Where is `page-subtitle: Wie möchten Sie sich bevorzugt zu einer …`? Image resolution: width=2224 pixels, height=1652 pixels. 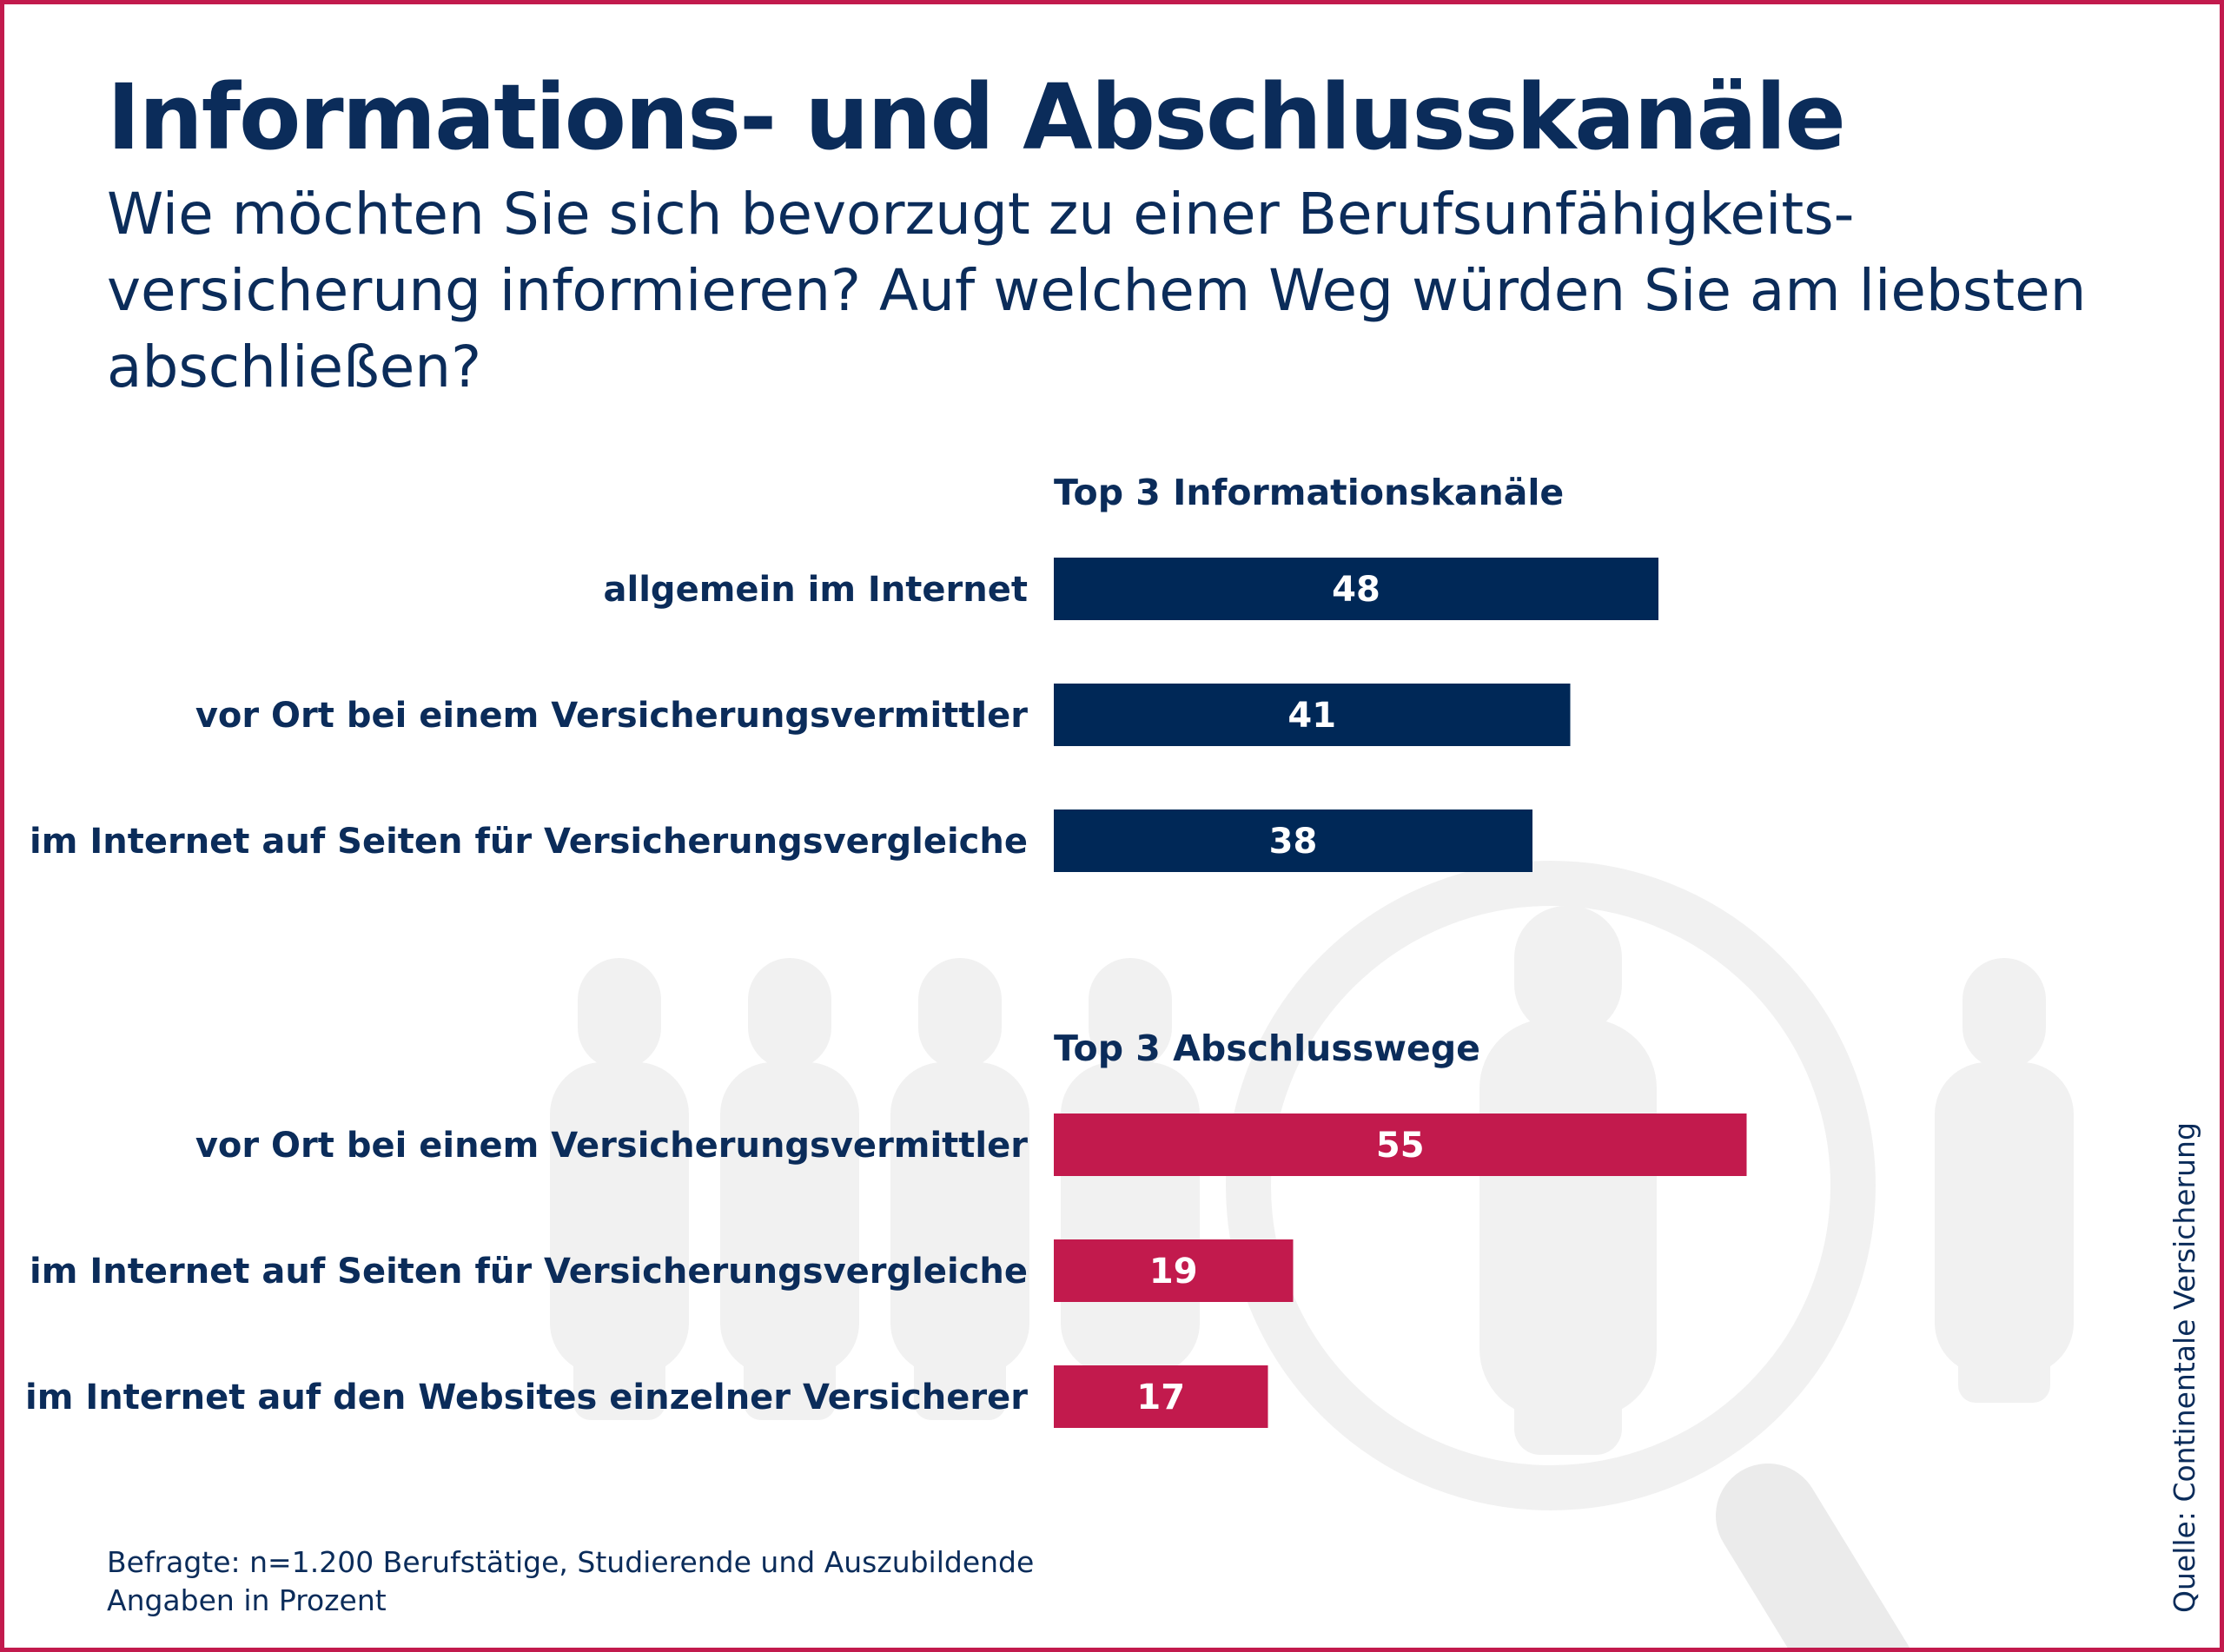 page-subtitle: Wie möchten Sie sich bevorzugt zu einer … is located at coordinates (1097, 290).